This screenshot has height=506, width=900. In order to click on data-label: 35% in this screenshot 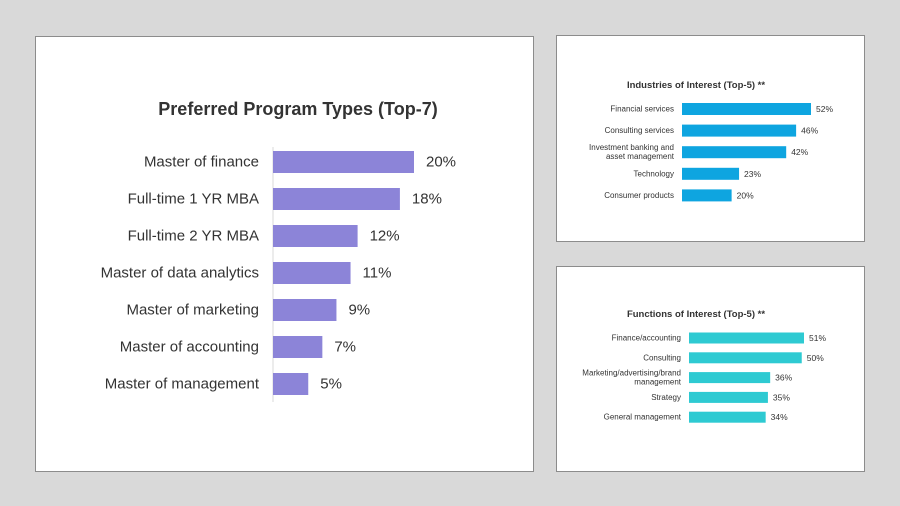, I will do `click(781, 397)`.